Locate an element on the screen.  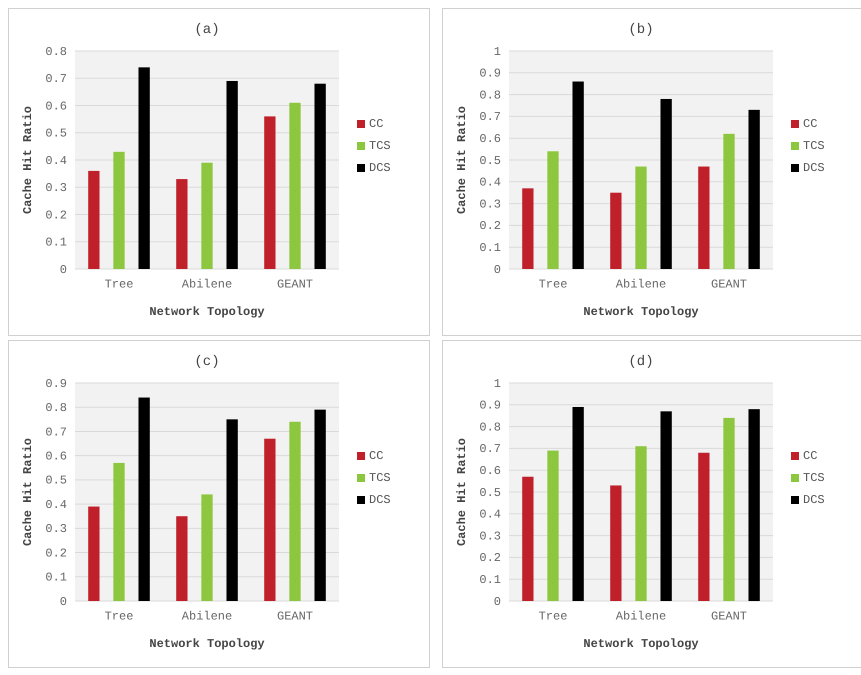
chart-title: (d) is located at coordinates (641, 362).